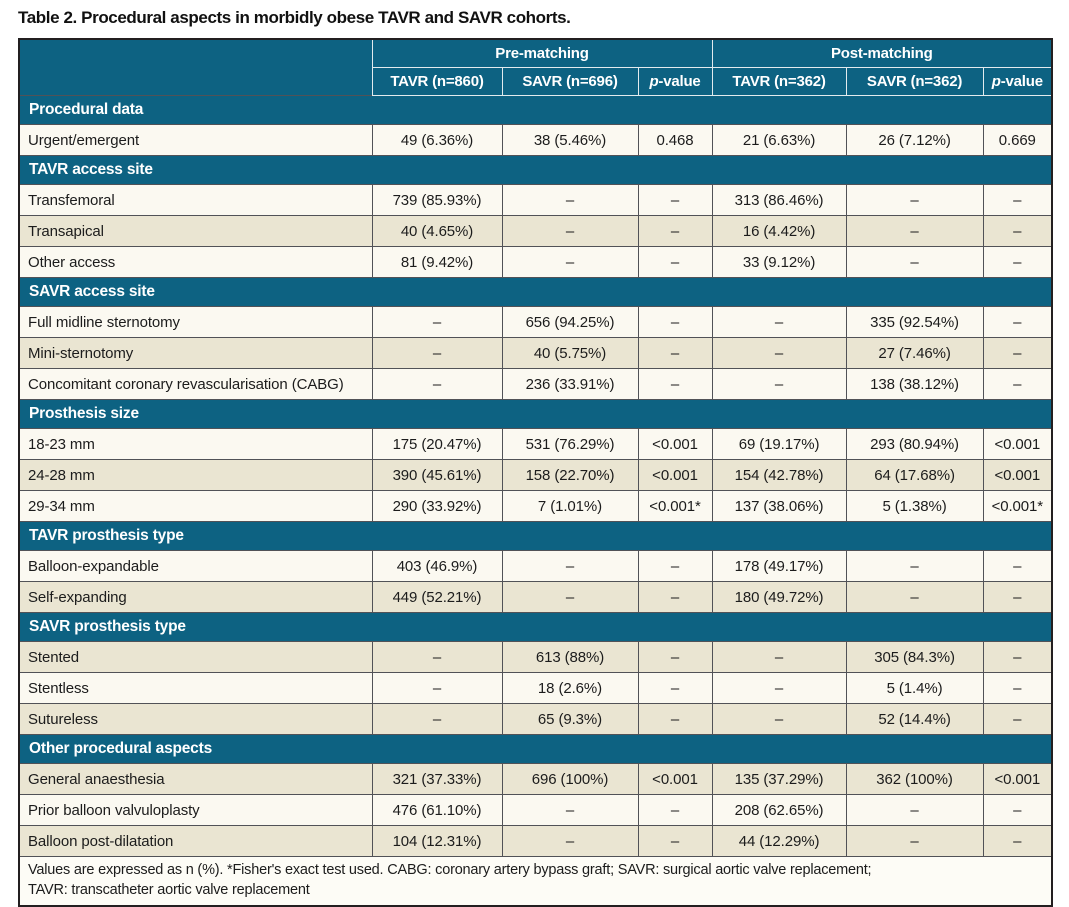 The height and width of the screenshot is (907, 1069). Describe the element at coordinates (570, 384) in the screenshot. I see `value-cell: 236 (33.91%)` at that location.